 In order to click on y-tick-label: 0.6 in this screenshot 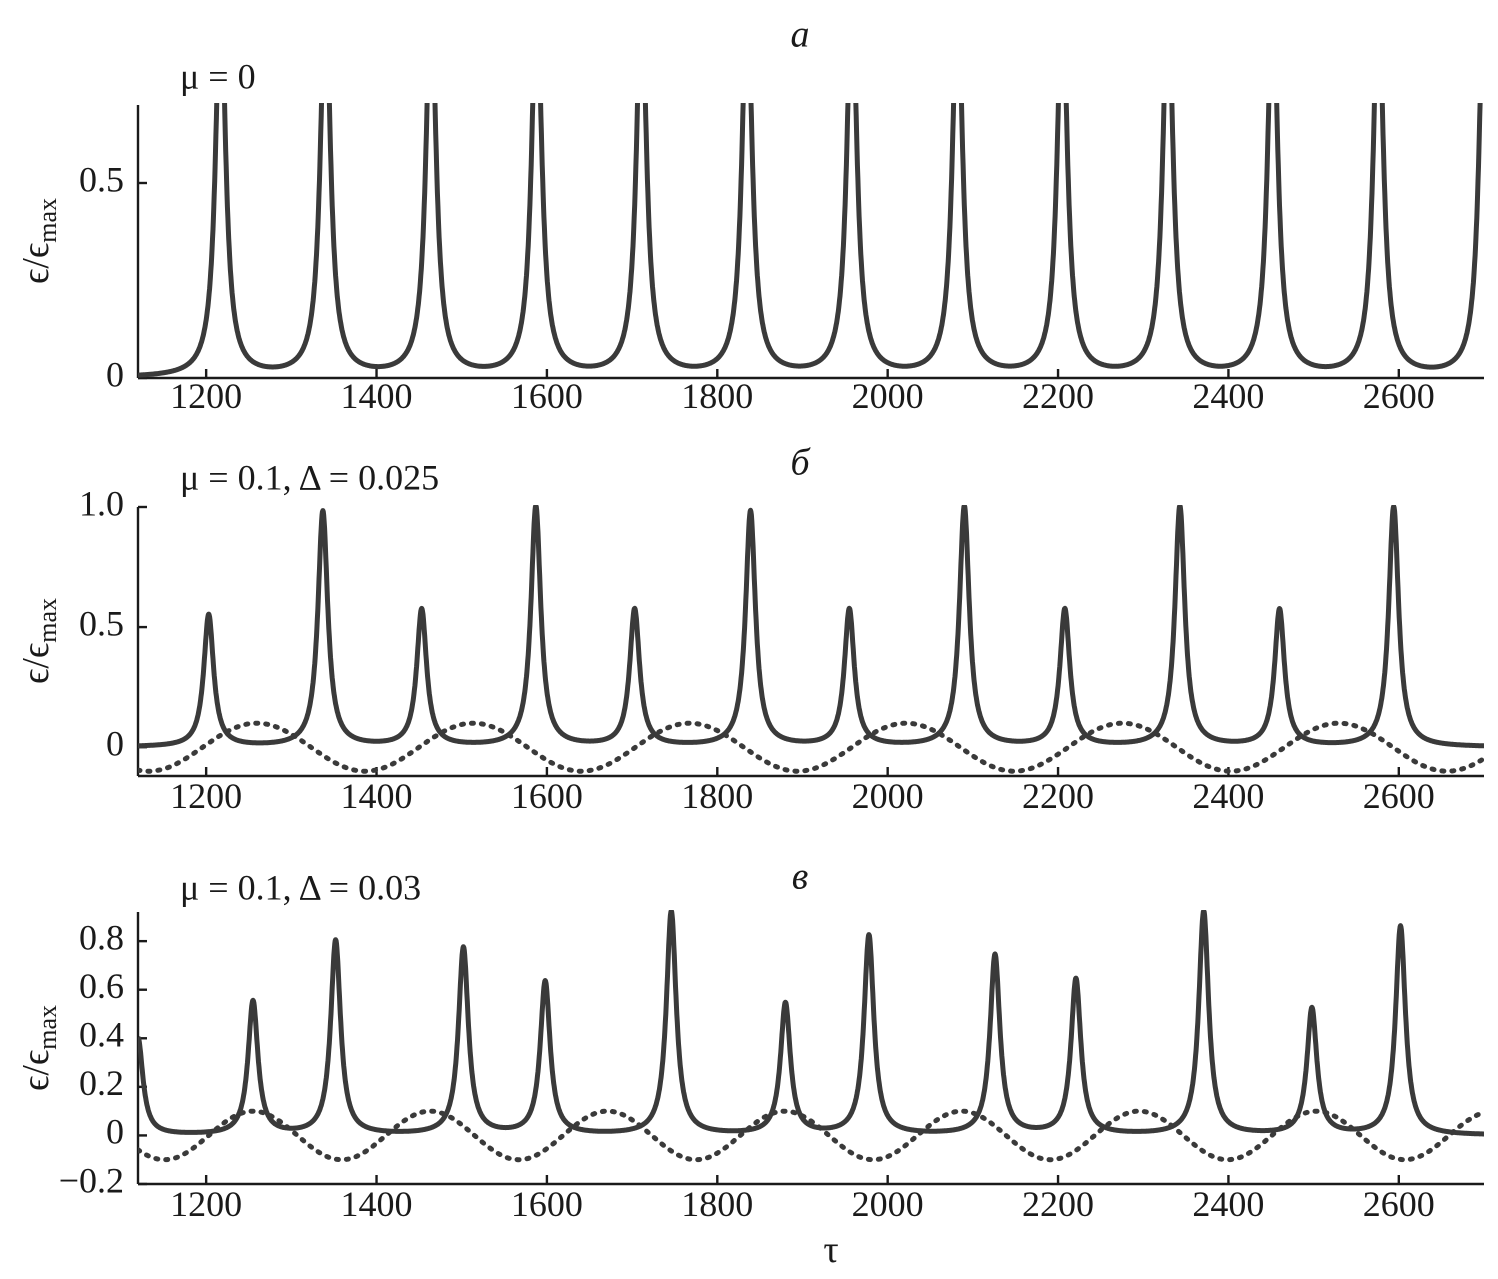, I will do `click(101, 986)`.